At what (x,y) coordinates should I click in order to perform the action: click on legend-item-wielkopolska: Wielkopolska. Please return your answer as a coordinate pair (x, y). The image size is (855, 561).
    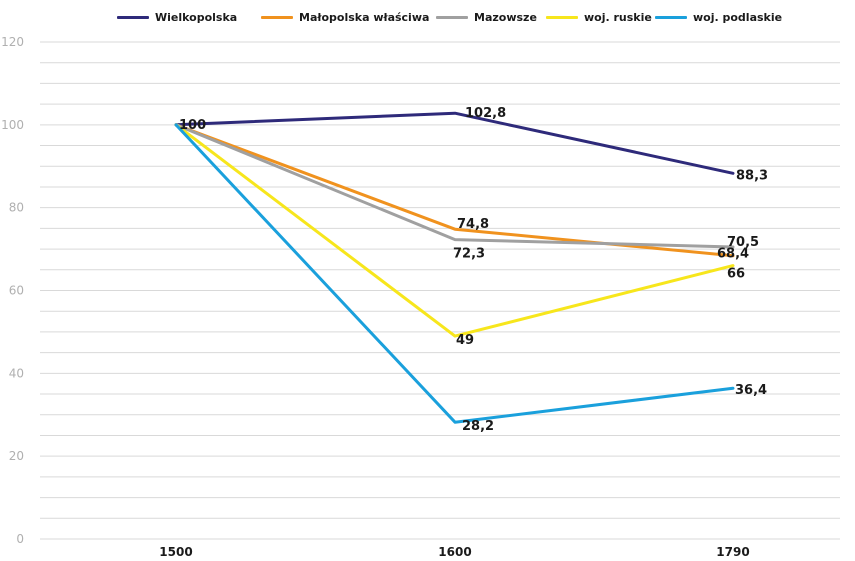
    Looking at the image, I should click on (177, 17).